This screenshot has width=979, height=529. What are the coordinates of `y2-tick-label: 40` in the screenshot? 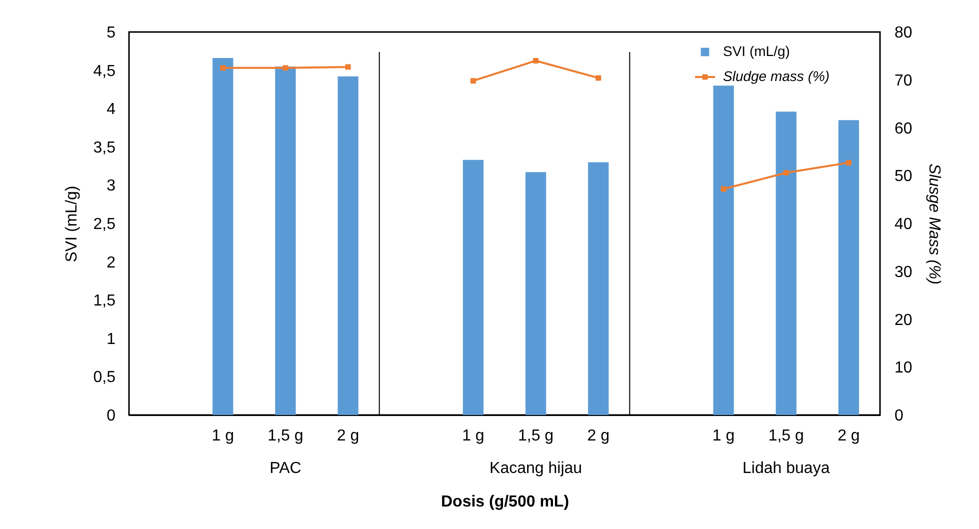 It's located at (903, 224).